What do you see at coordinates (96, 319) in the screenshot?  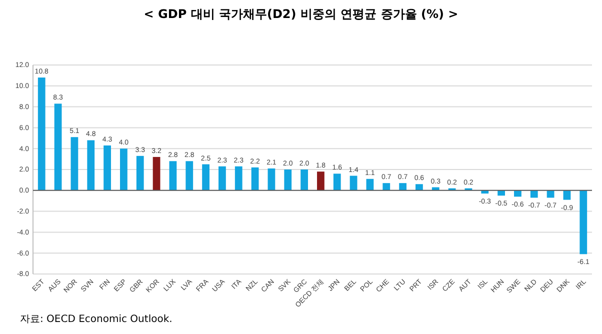 I see `text: 자료: OECD Economic Outlook.` at bounding box center [96, 319].